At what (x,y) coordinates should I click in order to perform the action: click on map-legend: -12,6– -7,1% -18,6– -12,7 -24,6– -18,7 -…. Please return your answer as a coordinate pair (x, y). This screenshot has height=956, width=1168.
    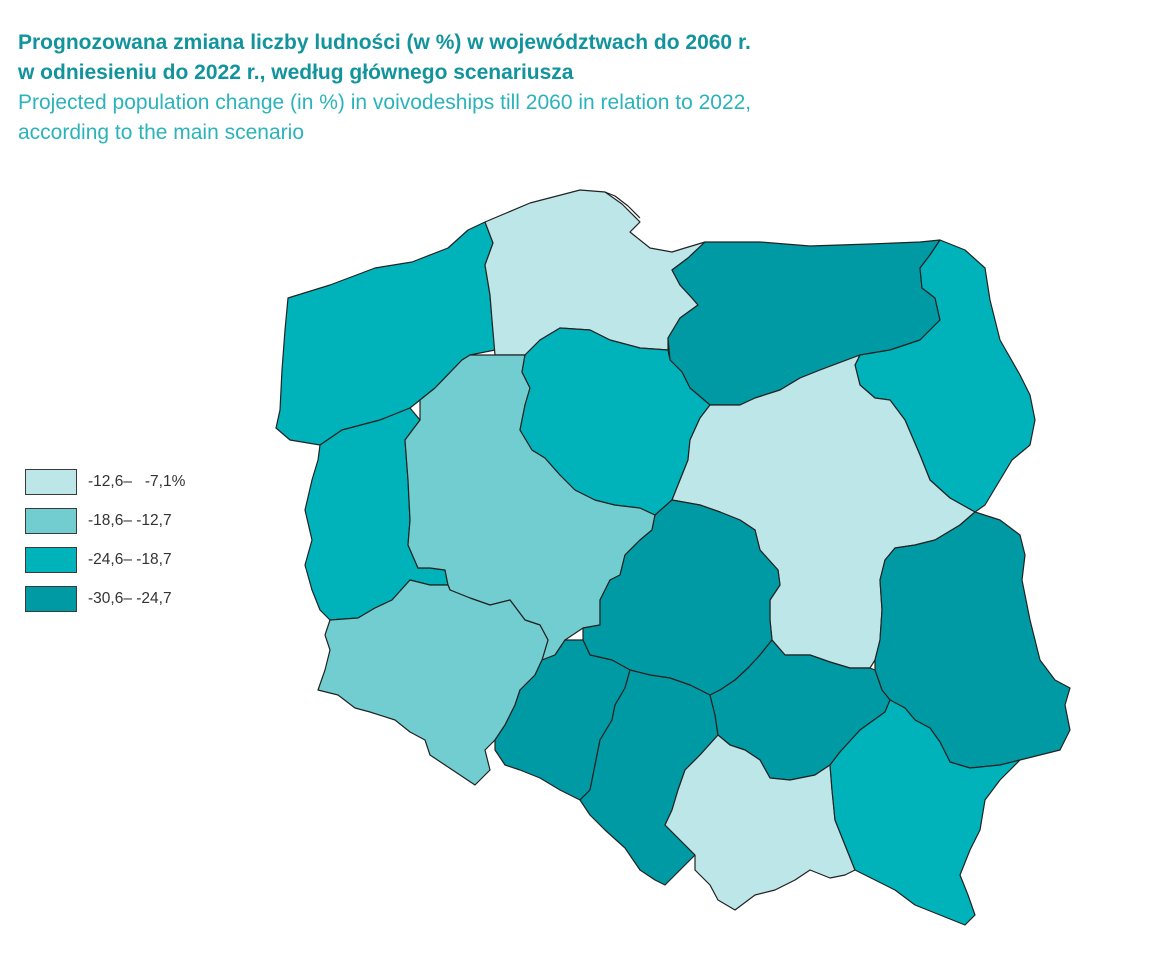
    Looking at the image, I should click on (105, 546).